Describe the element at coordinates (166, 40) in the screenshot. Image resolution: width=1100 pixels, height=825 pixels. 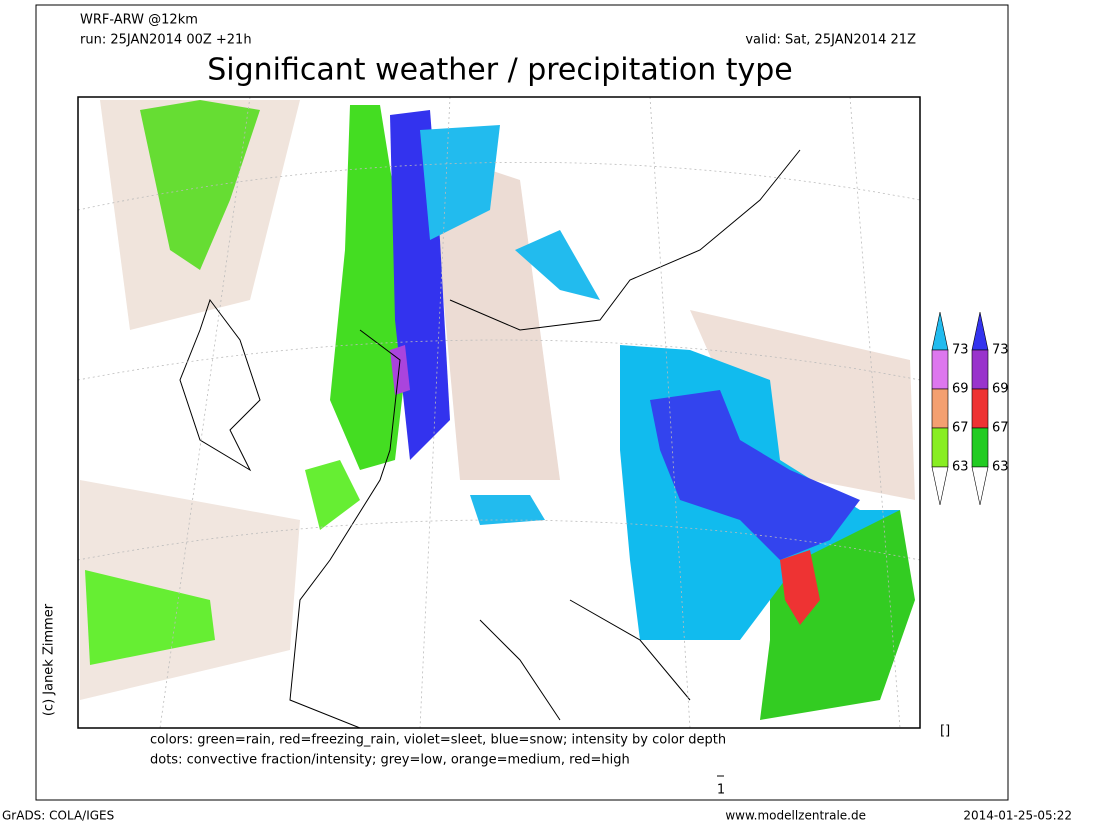
I see `run-label: run: 25JAN2014 00Z +21h` at that location.